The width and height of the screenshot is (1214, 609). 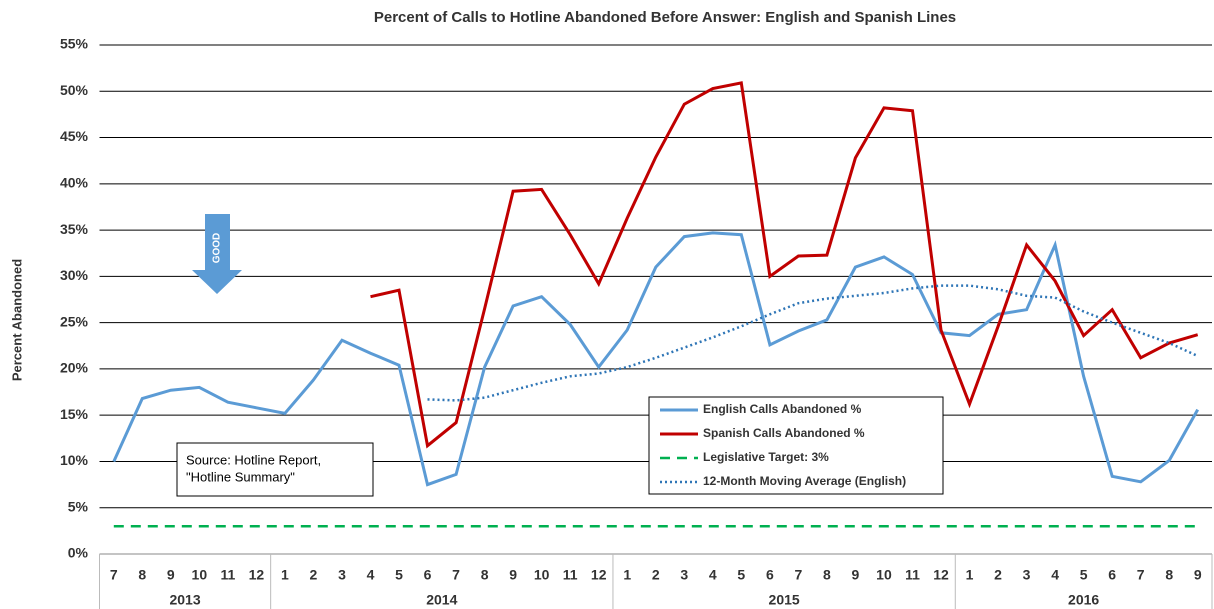 I want to click on x-group-label: 2016, so click(x=1083, y=600).